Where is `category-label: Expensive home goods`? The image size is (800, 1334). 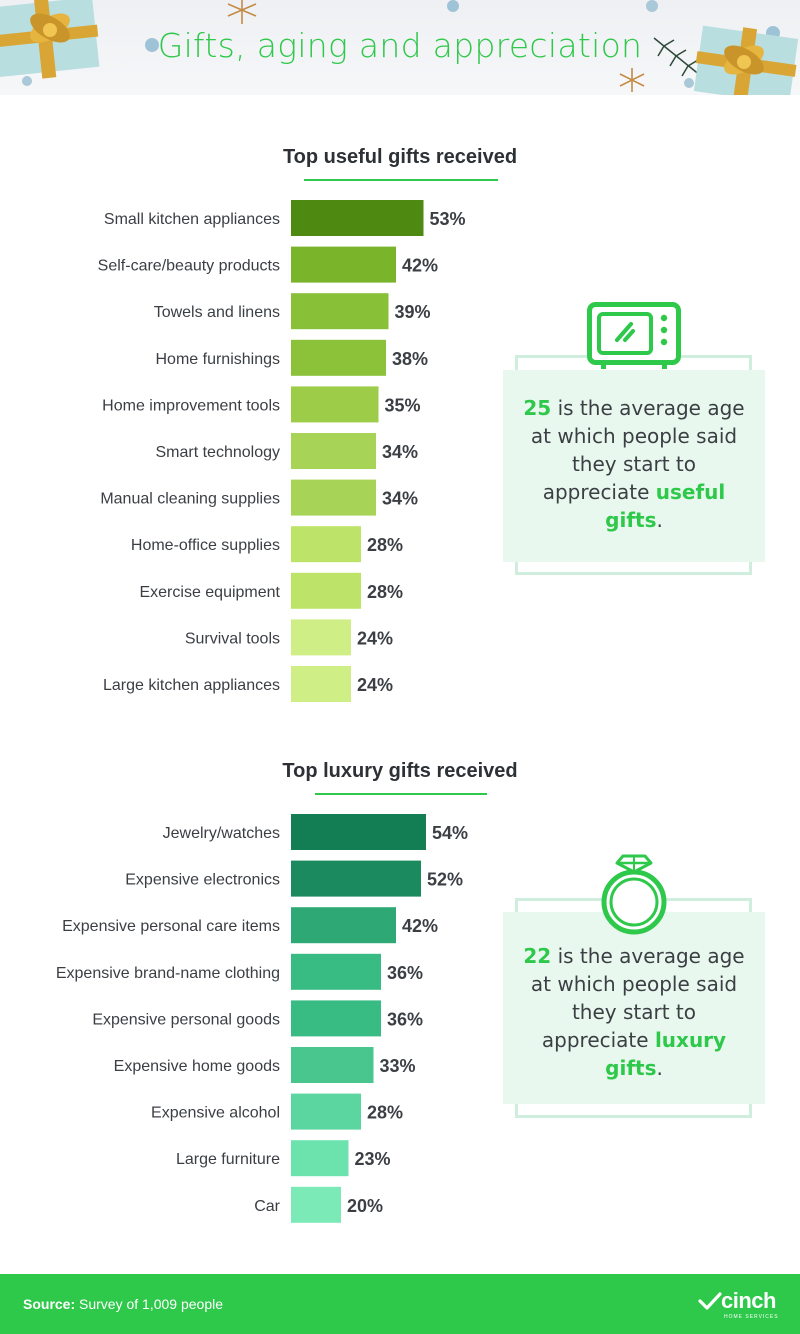 category-label: Expensive home goods is located at coordinates (197, 1066).